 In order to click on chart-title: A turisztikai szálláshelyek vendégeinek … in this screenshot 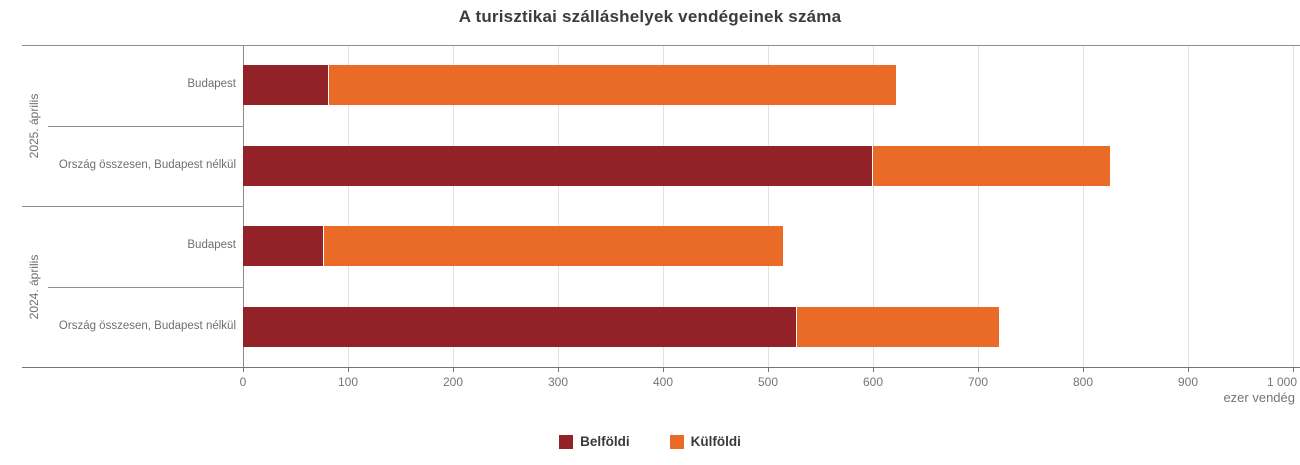, I will do `click(650, 16)`.